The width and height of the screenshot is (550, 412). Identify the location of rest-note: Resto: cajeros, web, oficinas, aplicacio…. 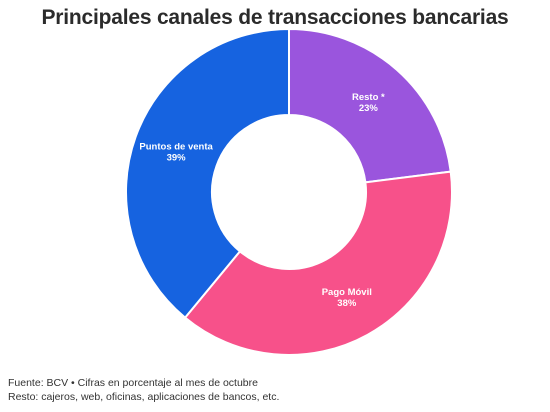
(144, 397).